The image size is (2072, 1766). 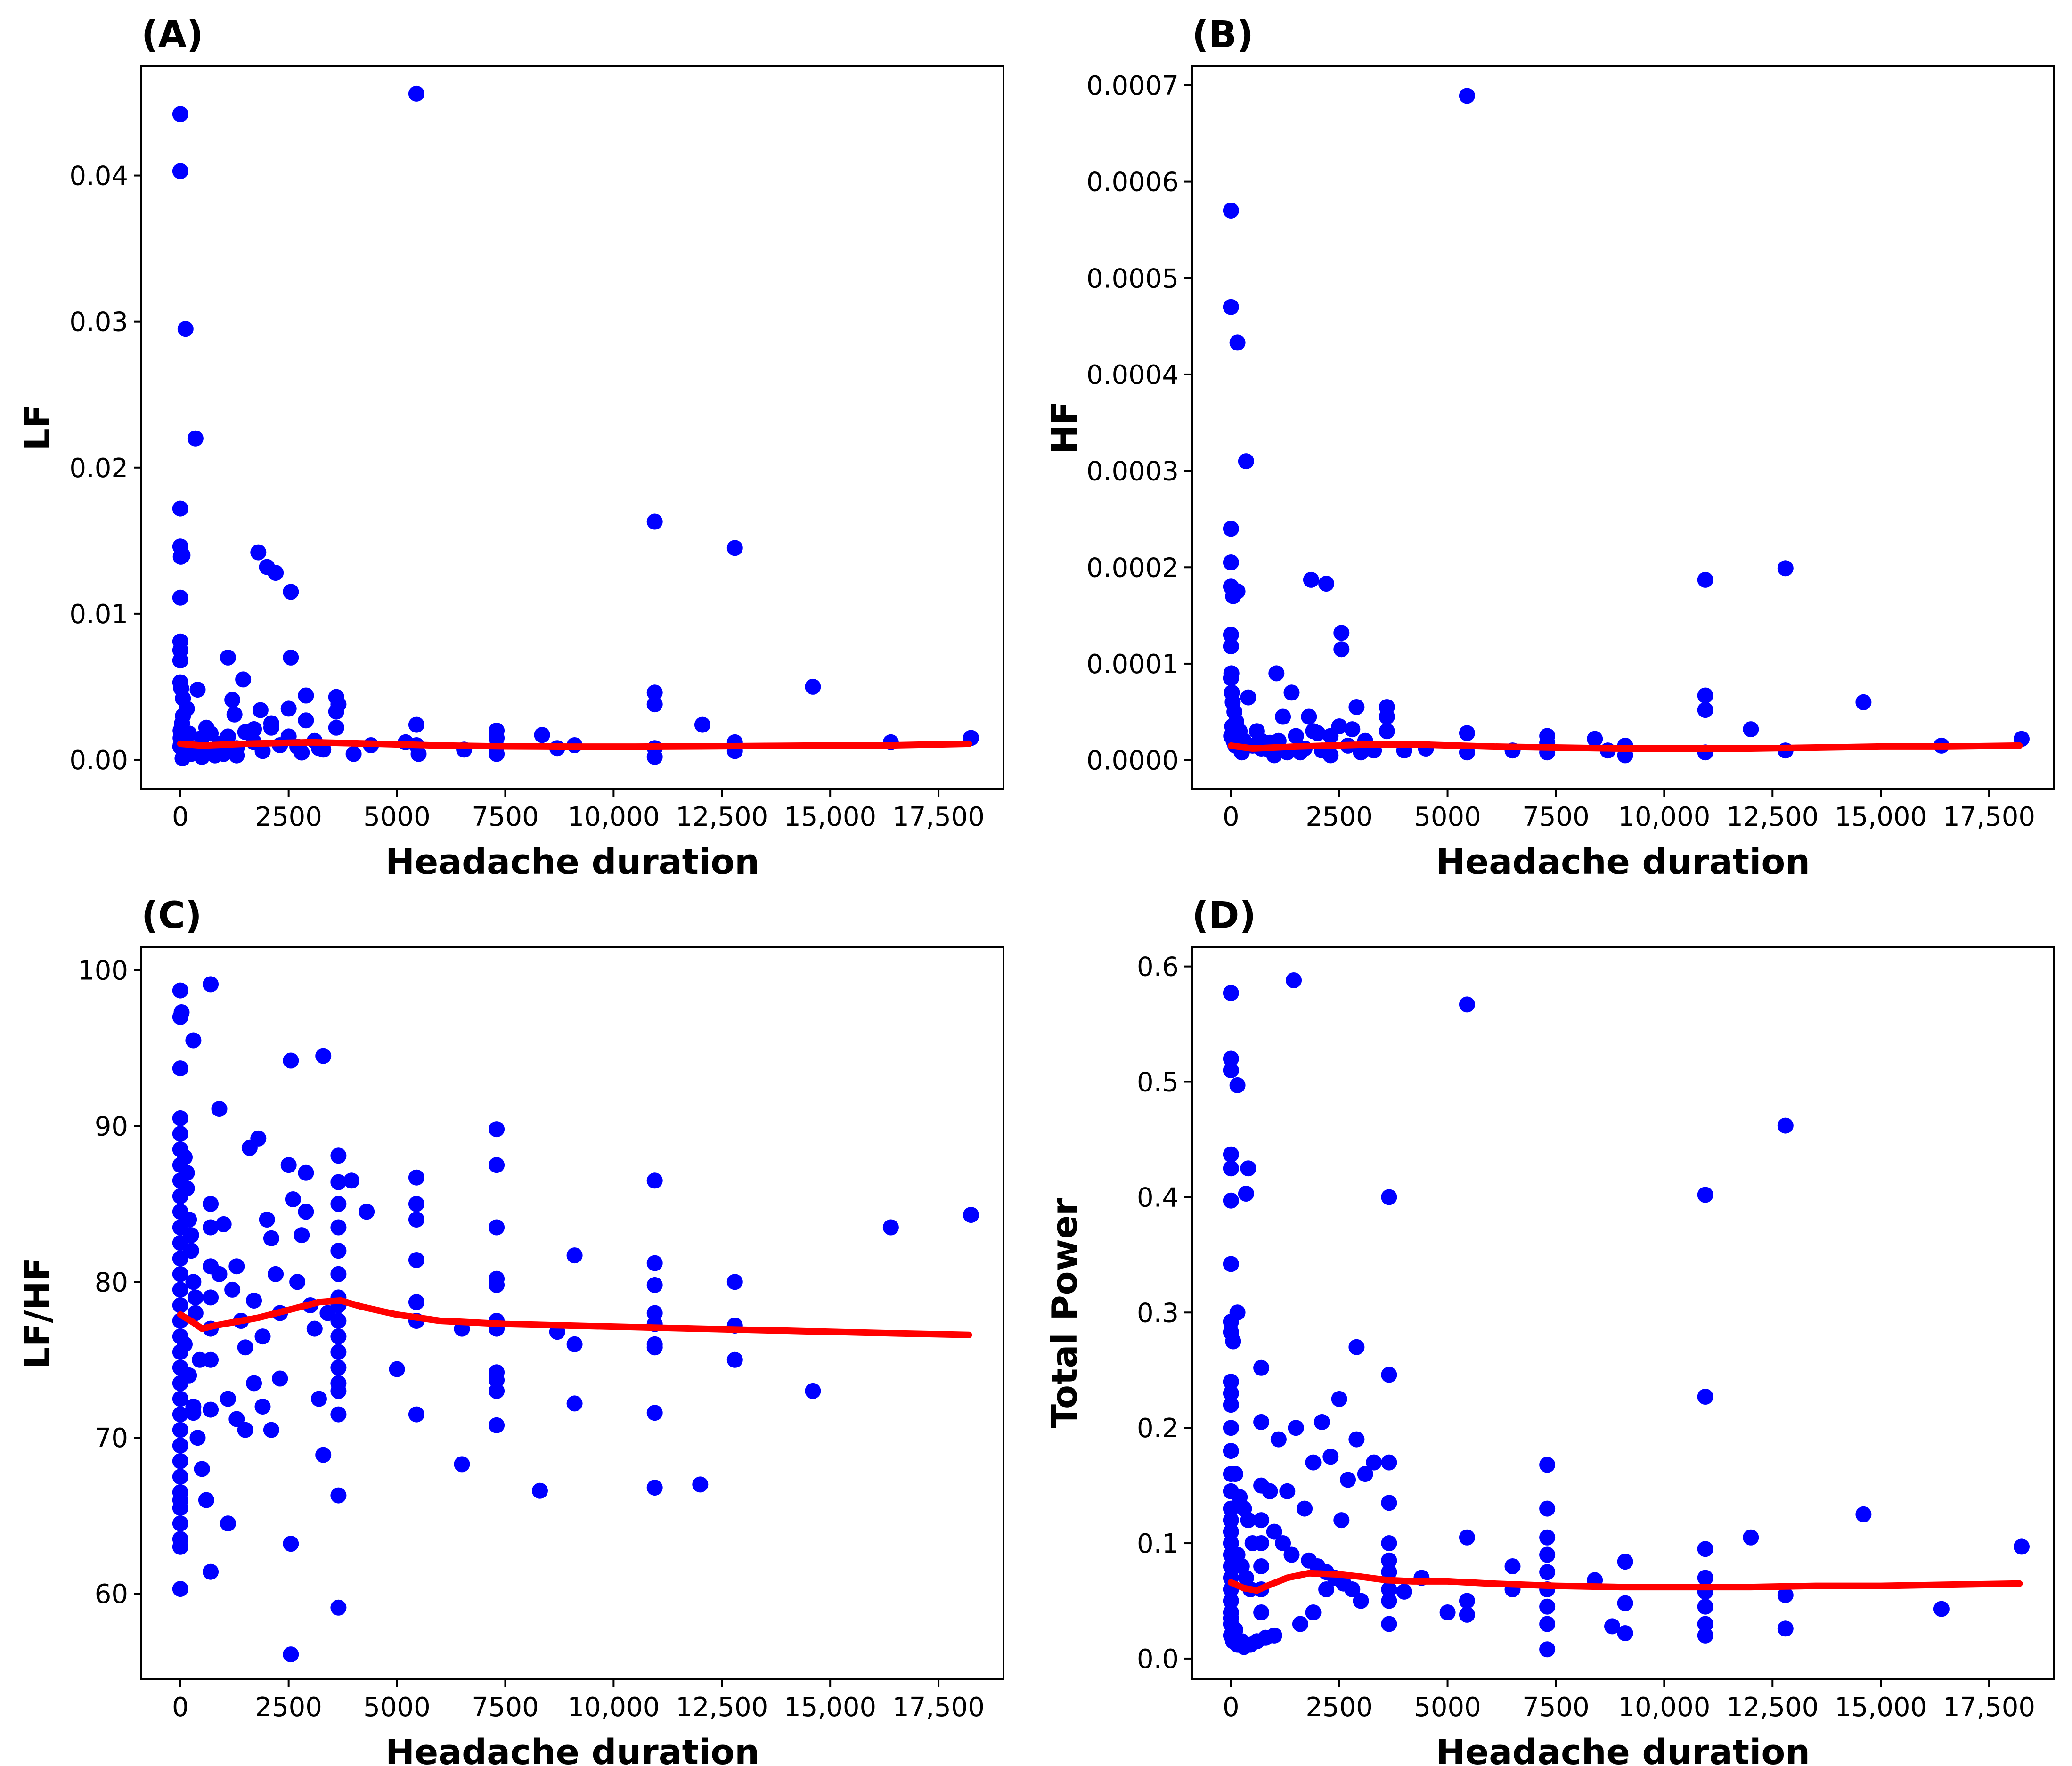 What do you see at coordinates (1447, 817) in the screenshot?
I see `x-tick-label: 5000` at bounding box center [1447, 817].